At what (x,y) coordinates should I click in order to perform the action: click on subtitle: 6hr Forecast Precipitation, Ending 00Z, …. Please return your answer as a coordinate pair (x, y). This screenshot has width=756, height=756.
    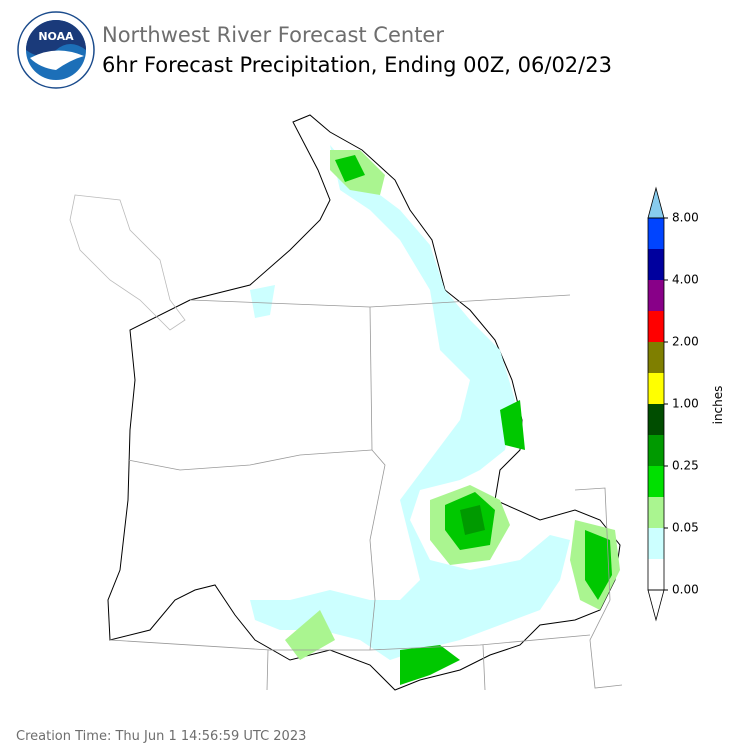
    Looking at the image, I should click on (357, 65).